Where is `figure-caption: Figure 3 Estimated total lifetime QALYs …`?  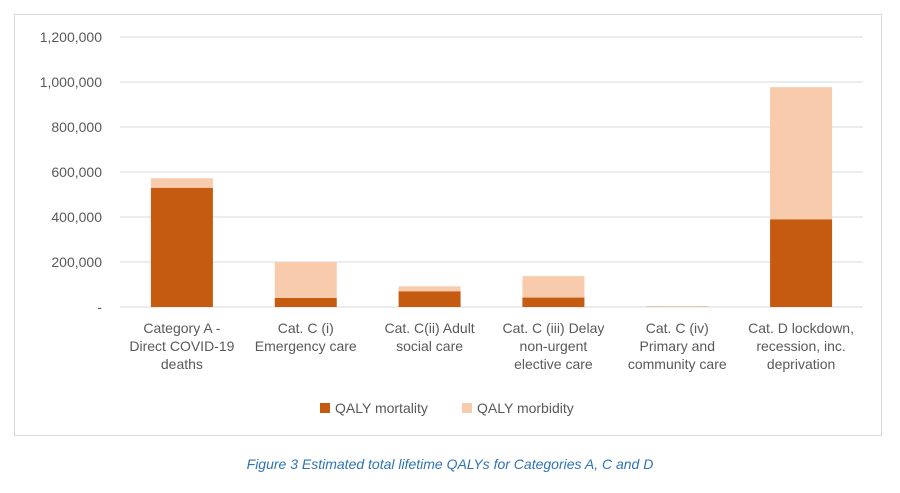 figure-caption: Figure 3 Estimated total lifetime QALYs … is located at coordinates (450, 464).